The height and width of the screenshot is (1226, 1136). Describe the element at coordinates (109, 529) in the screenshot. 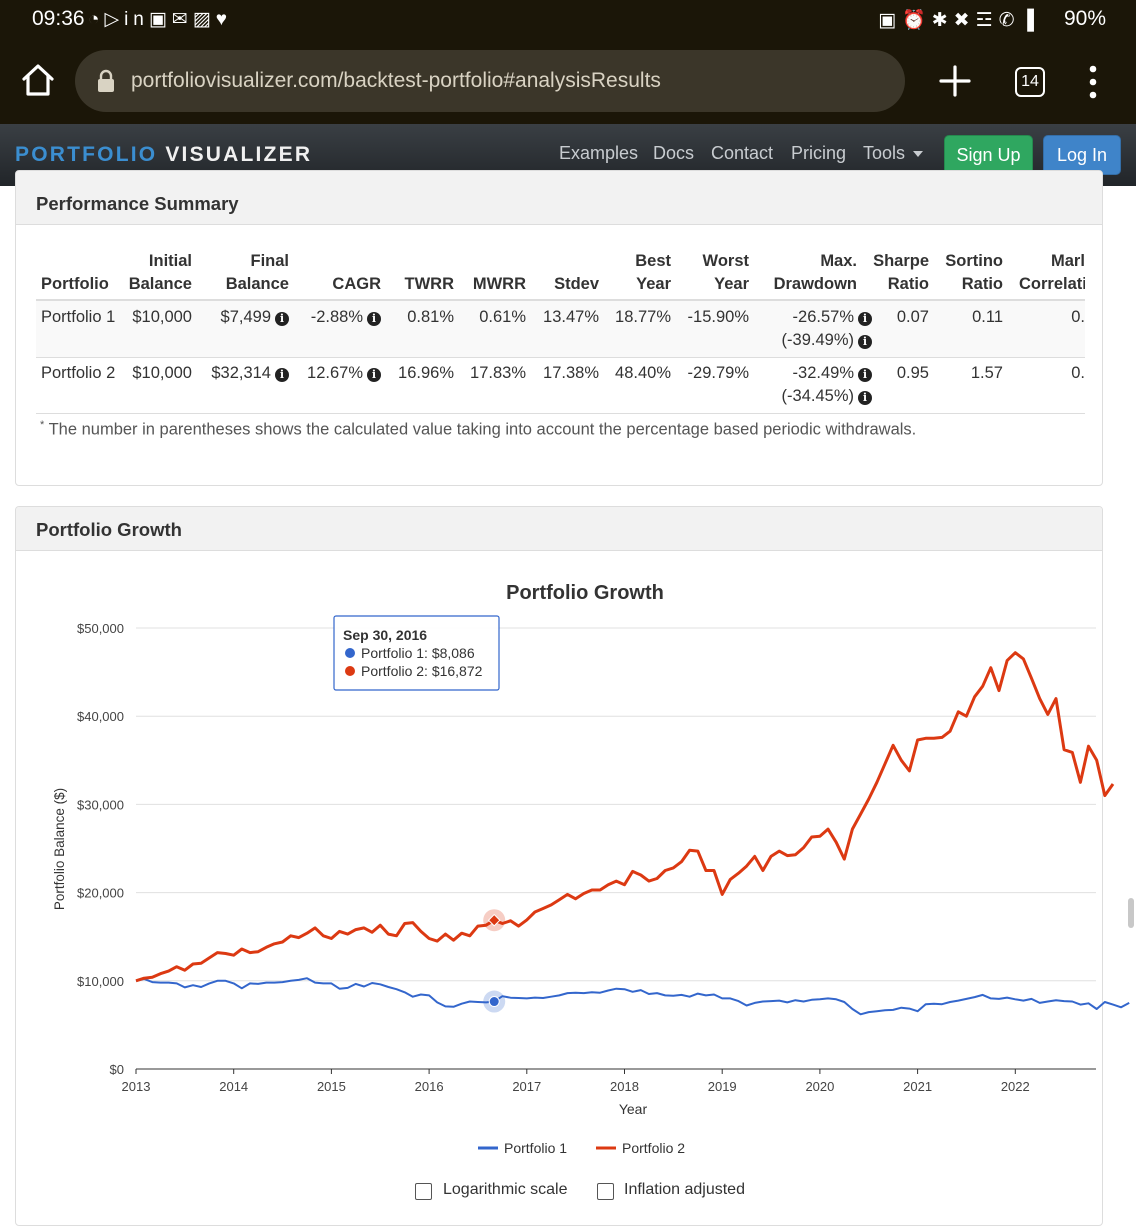

I see `panel-title-portfolio-growth: Portfolio Growth` at that location.